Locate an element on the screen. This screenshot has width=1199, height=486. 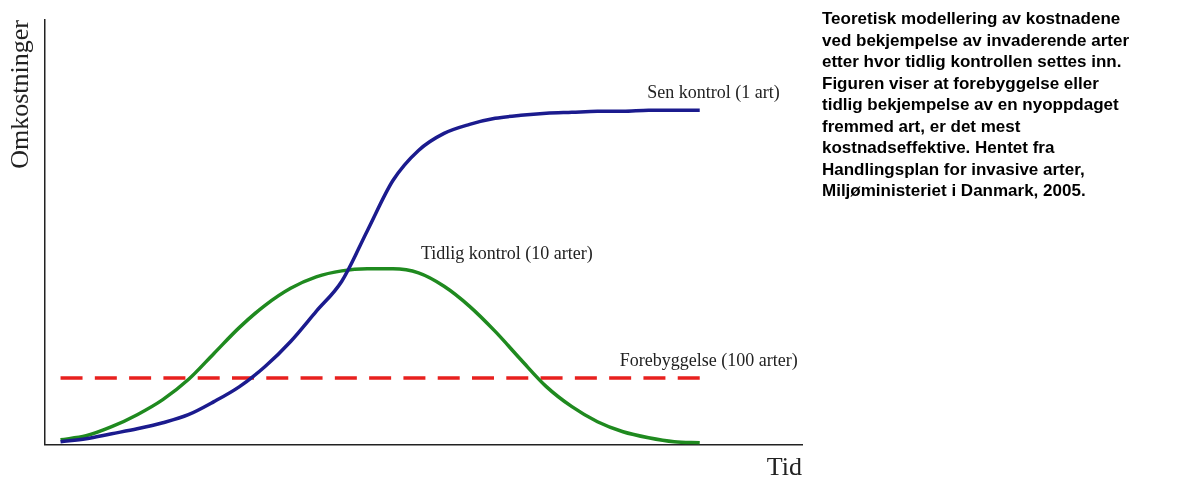
series-label: Sen kontrol (1 art) is located at coordinates (713, 93).